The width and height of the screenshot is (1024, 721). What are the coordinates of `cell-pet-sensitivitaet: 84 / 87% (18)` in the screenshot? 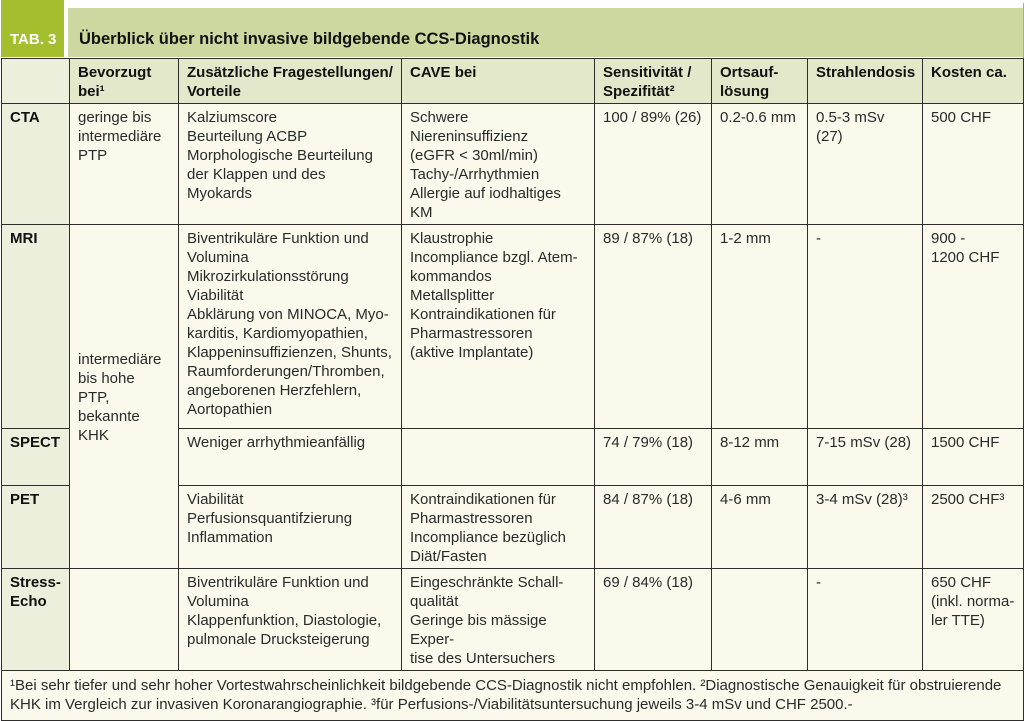 It's located at (653, 527).